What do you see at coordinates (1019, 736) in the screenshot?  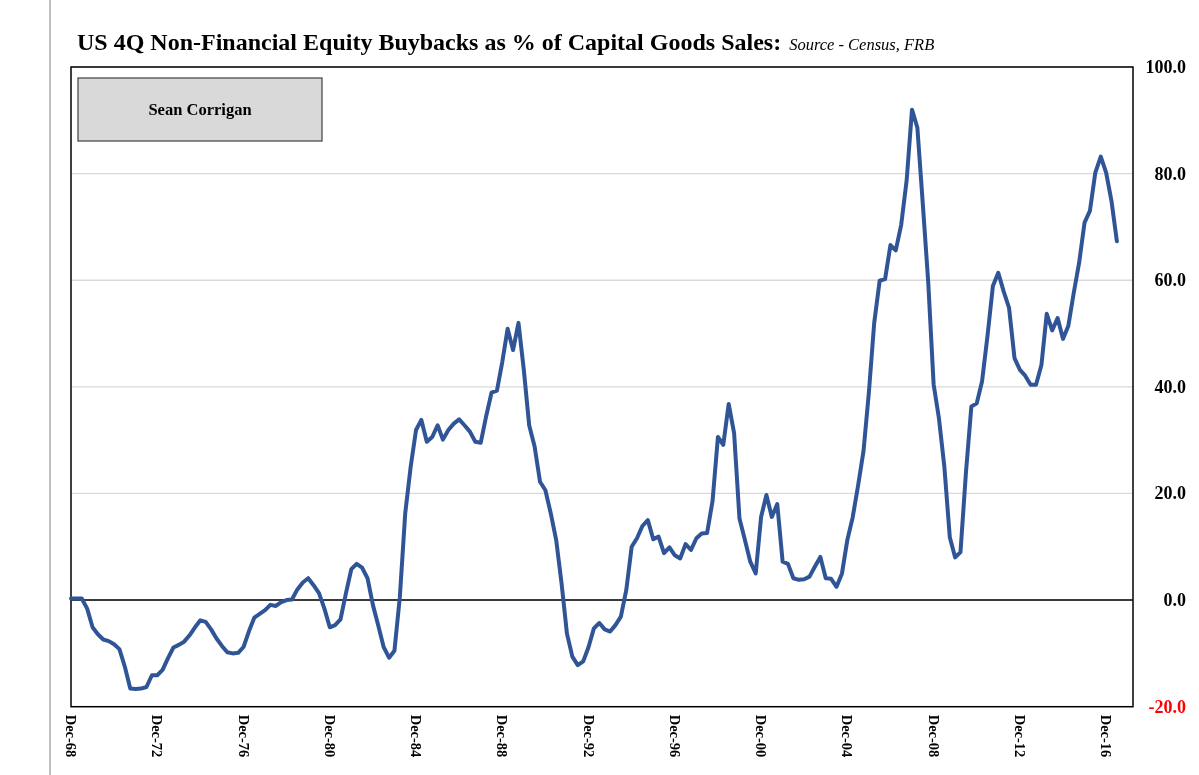 I see `x-tick-label: Dec-12` at bounding box center [1019, 736].